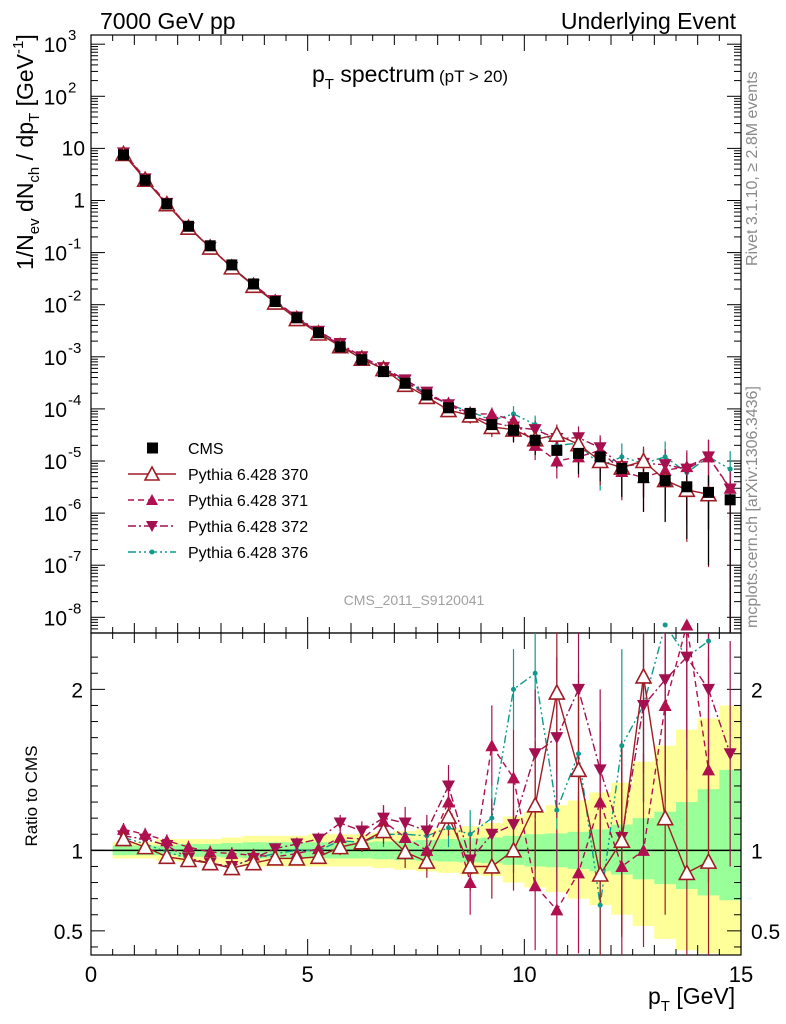 The height and width of the screenshot is (1024, 786). What do you see at coordinates (77, 851) in the screenshot?
I see `ratio-y-tick-label: 1` at bounding box center [77, 851].